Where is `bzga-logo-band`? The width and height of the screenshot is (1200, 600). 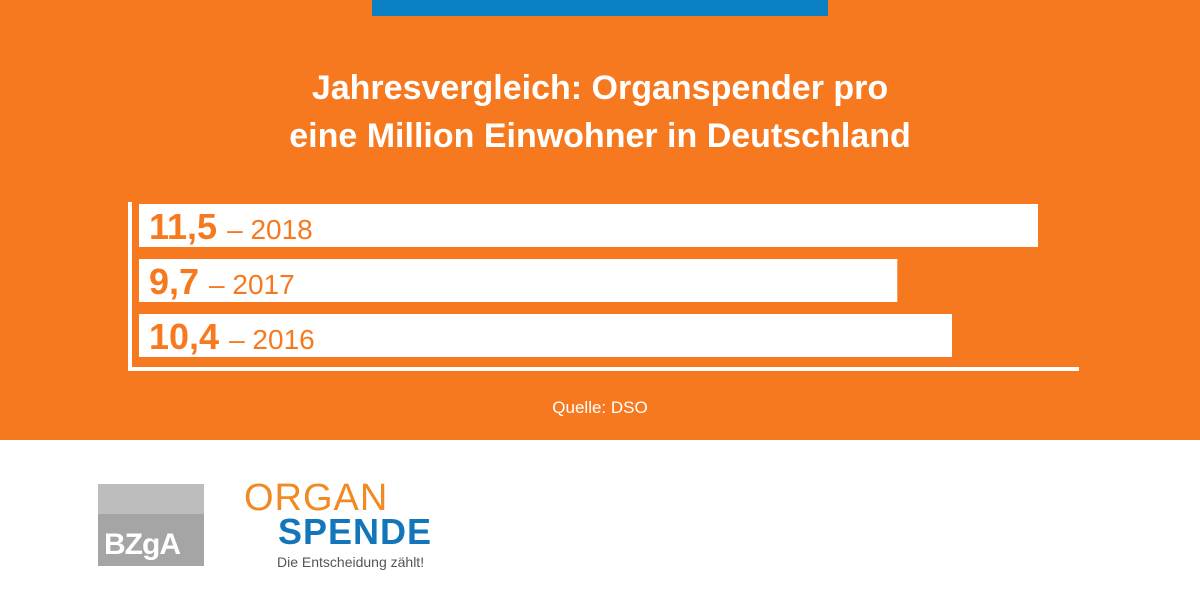
bzga-logo-band is located at coordinates (151, 499).